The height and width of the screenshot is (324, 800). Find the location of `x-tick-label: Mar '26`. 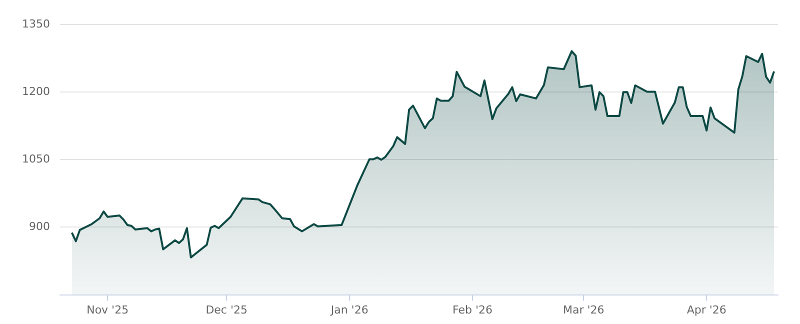

x-tick-label: Mar '26 is located at coordinates (583, 309).